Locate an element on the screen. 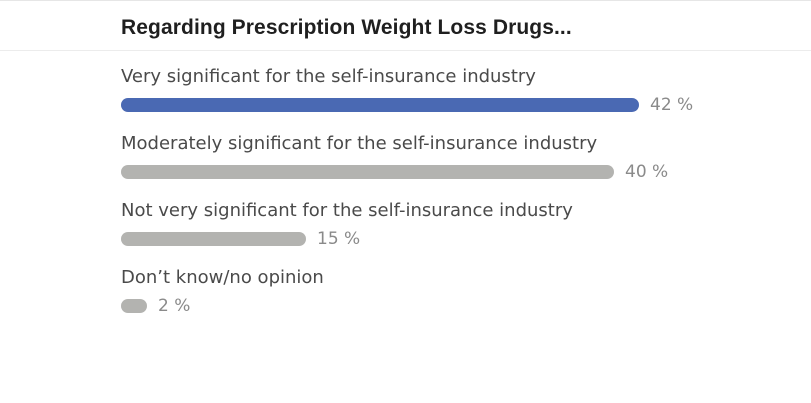 This screenshot has width=811, height=403. bar-row: 40 % is located at coordinates (431, 172).